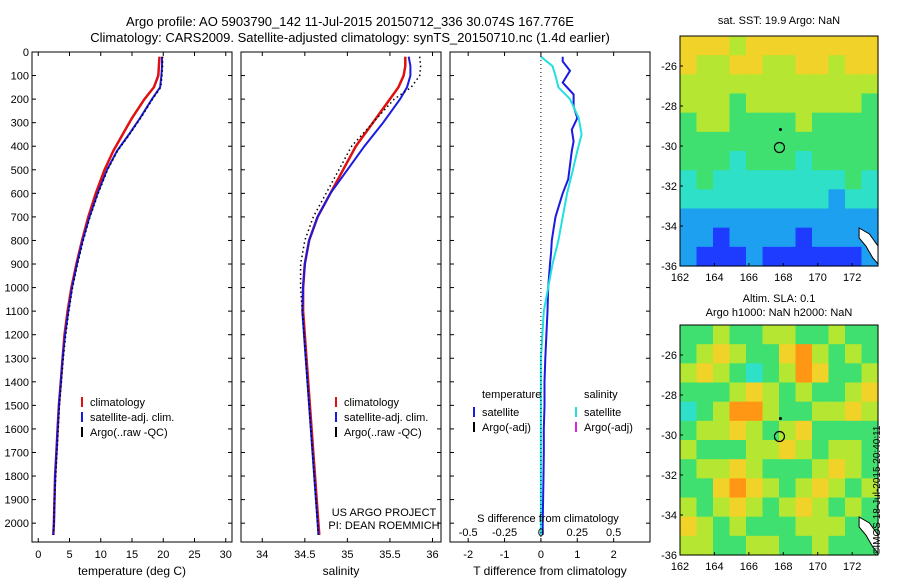  I want to click on x-tick-label: 34, so click(262, 555).